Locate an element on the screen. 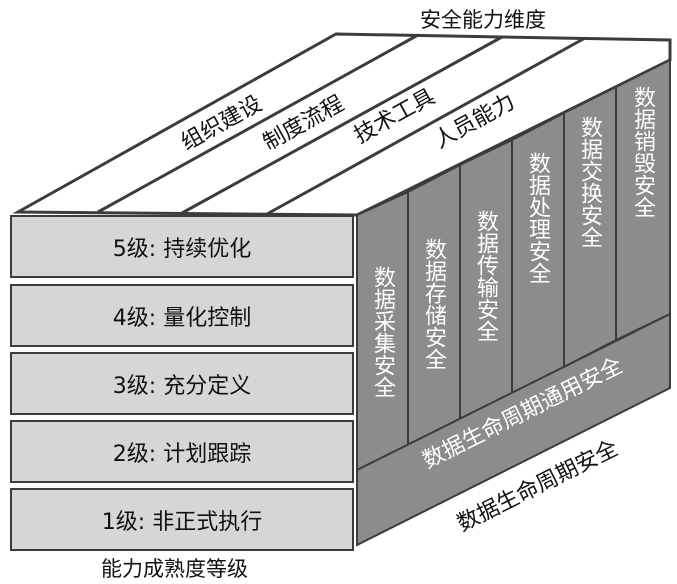 This screenshot has width=677, height=584. level-label-3: 3级: 充分定义 is located at coordinates (182, 386).